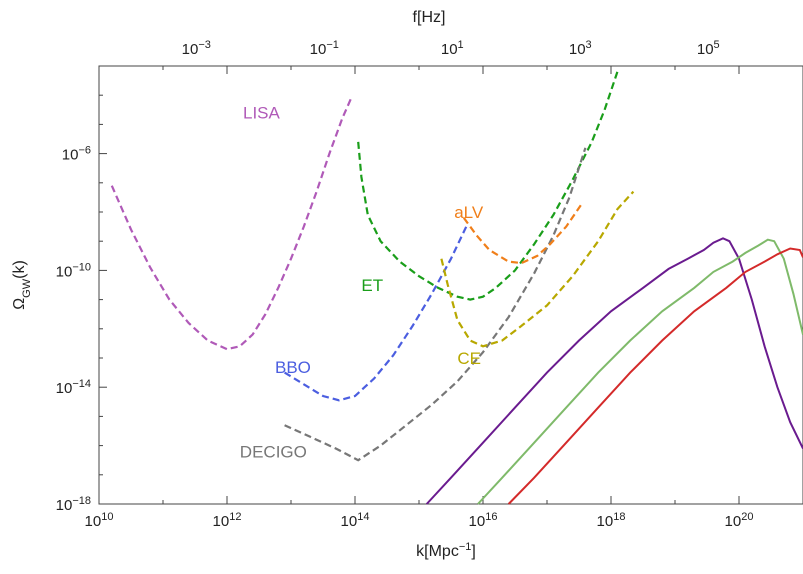 This screenshot has height=574, width=803. I want to click on y-tick-label: 10−14, so click(73, 387).